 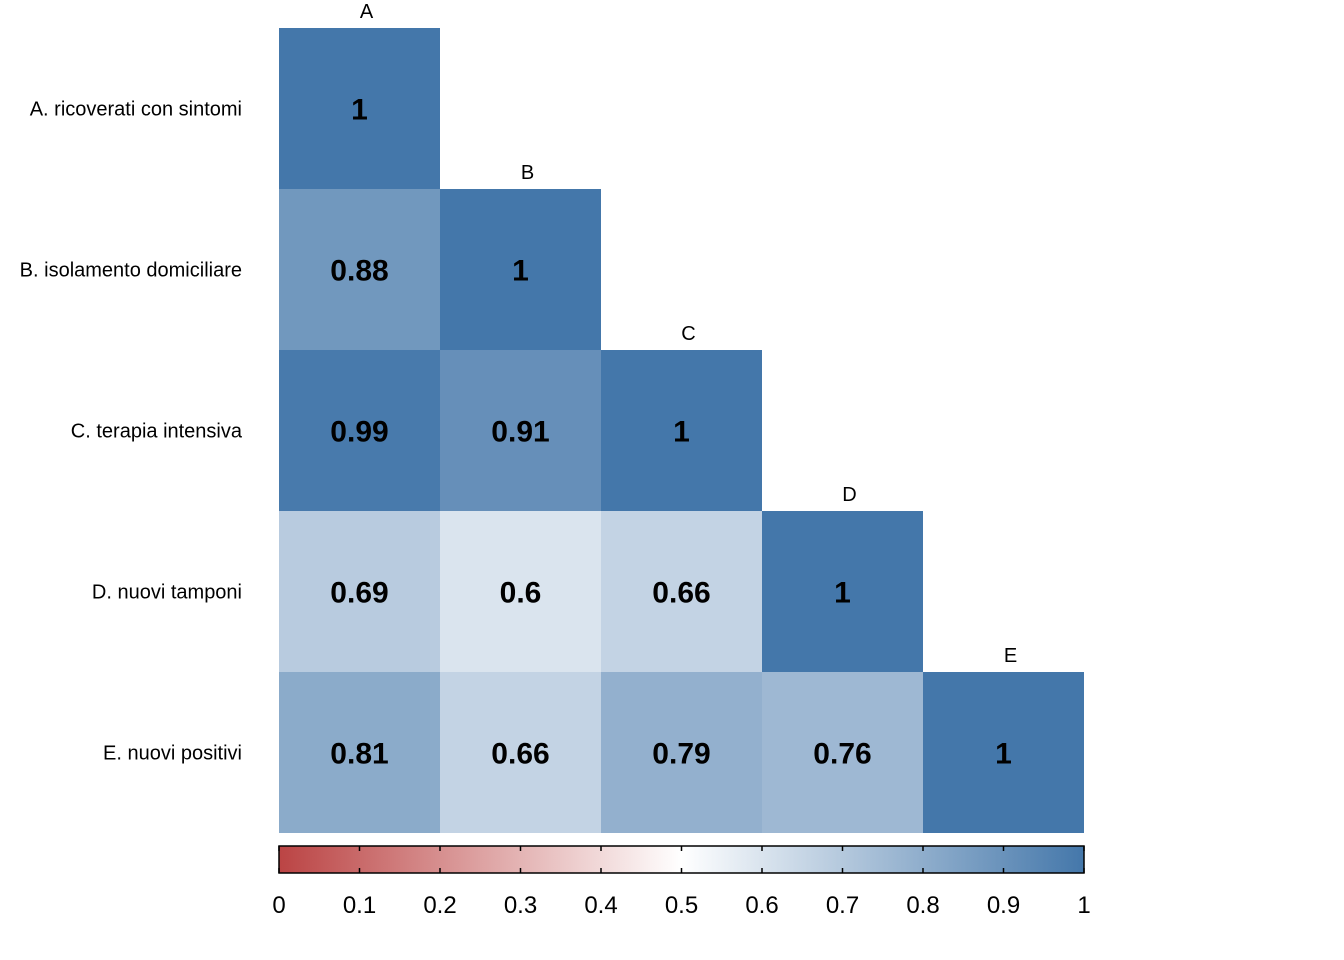 I want to click on heatmap-cell-C-B, so click(x=520, y=430).